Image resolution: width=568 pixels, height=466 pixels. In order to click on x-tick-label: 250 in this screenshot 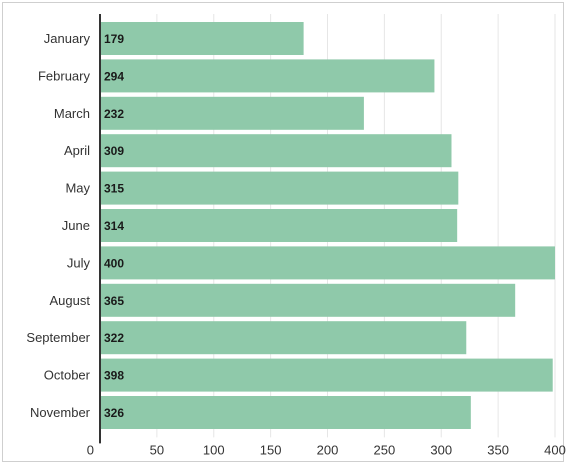, I will do `click(385, 449)`.